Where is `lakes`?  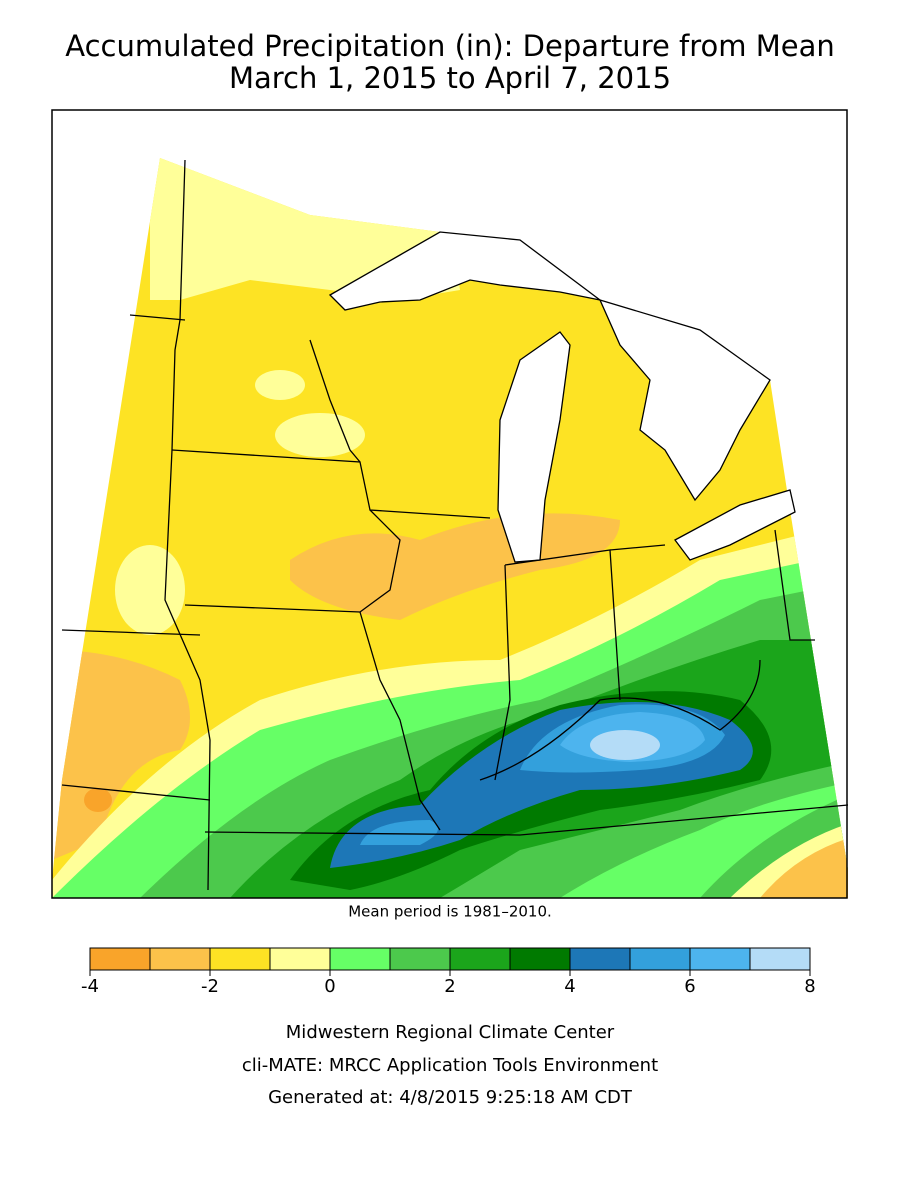
lakes is located at coordinates (562, 397).